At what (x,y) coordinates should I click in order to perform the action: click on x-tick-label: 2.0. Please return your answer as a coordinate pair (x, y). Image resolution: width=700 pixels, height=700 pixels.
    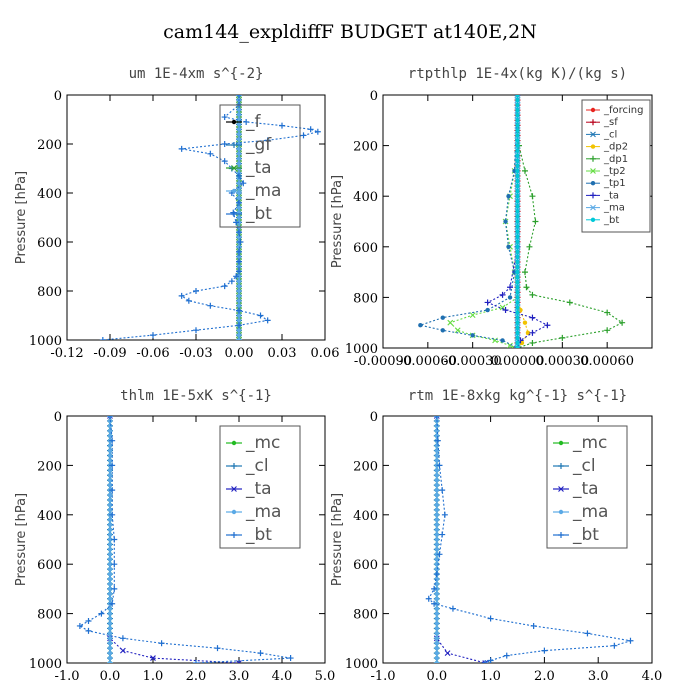
    Looking at the image, I should click on (196, 676).